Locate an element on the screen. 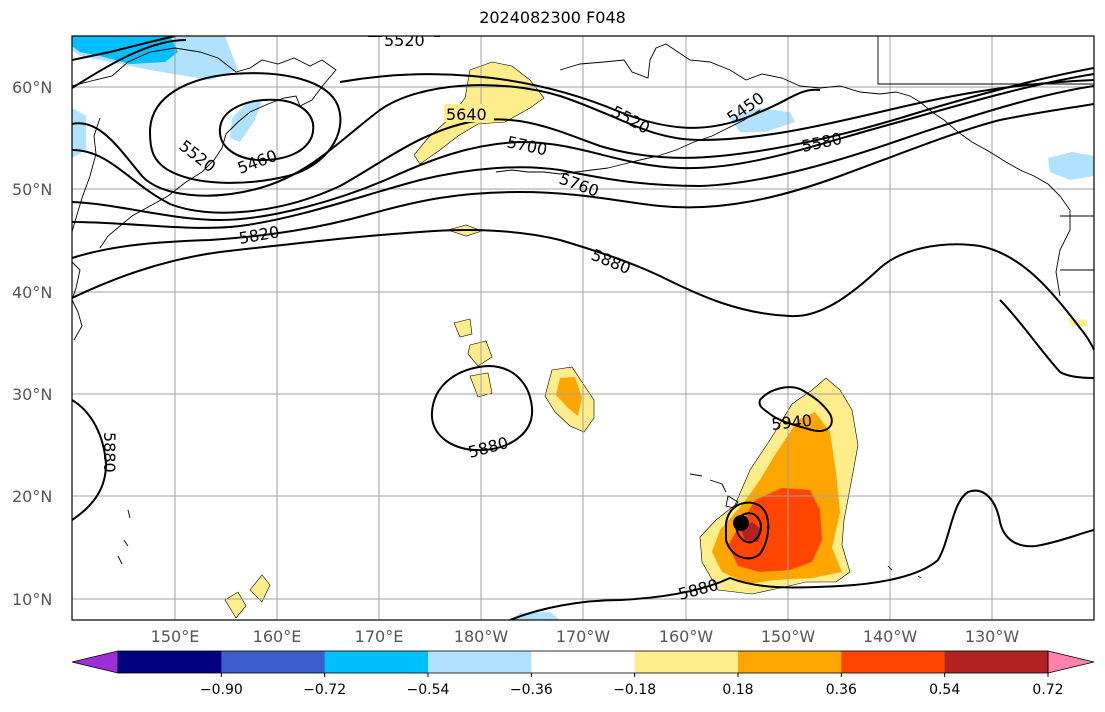  colorbar-tick-label: −0.36 is located at coordinates (531, 690).